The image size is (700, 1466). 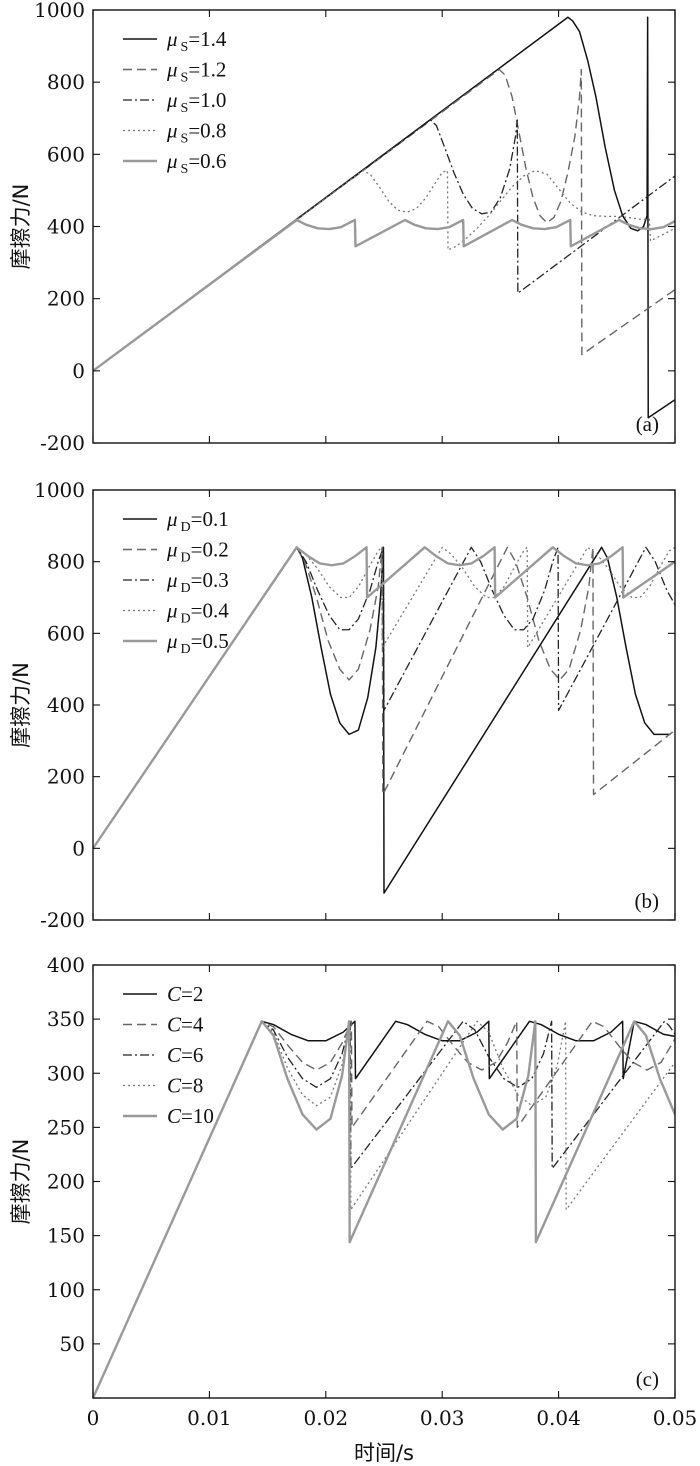 I want to click on y-tick-label: 250, so click(x=66, y=1127).